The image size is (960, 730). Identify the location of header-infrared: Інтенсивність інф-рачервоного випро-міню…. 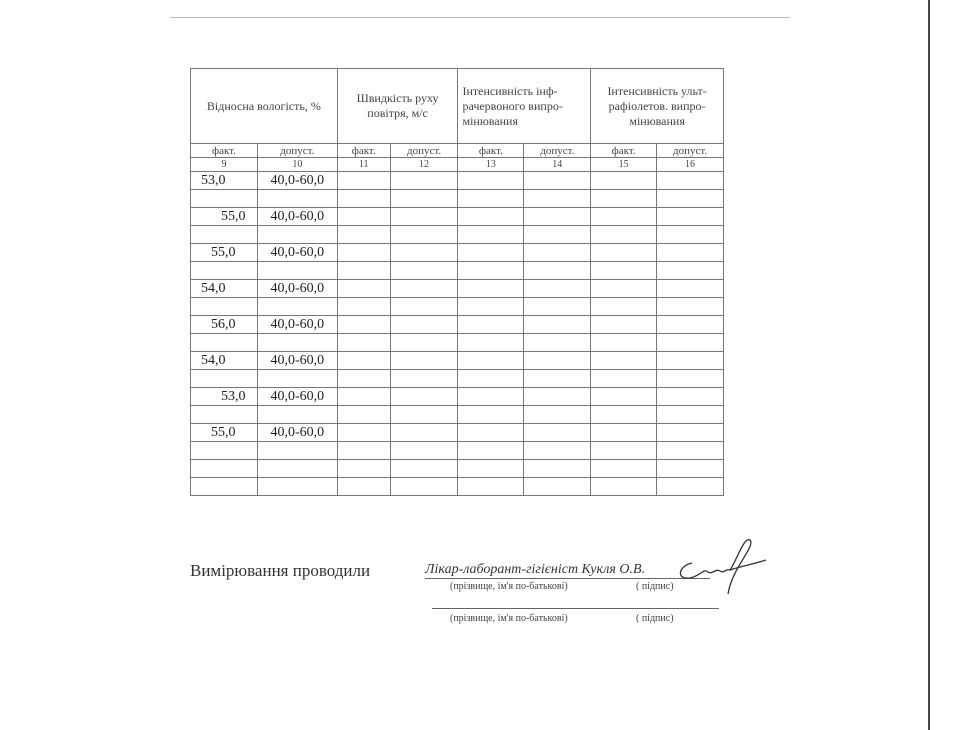
(524, 106).